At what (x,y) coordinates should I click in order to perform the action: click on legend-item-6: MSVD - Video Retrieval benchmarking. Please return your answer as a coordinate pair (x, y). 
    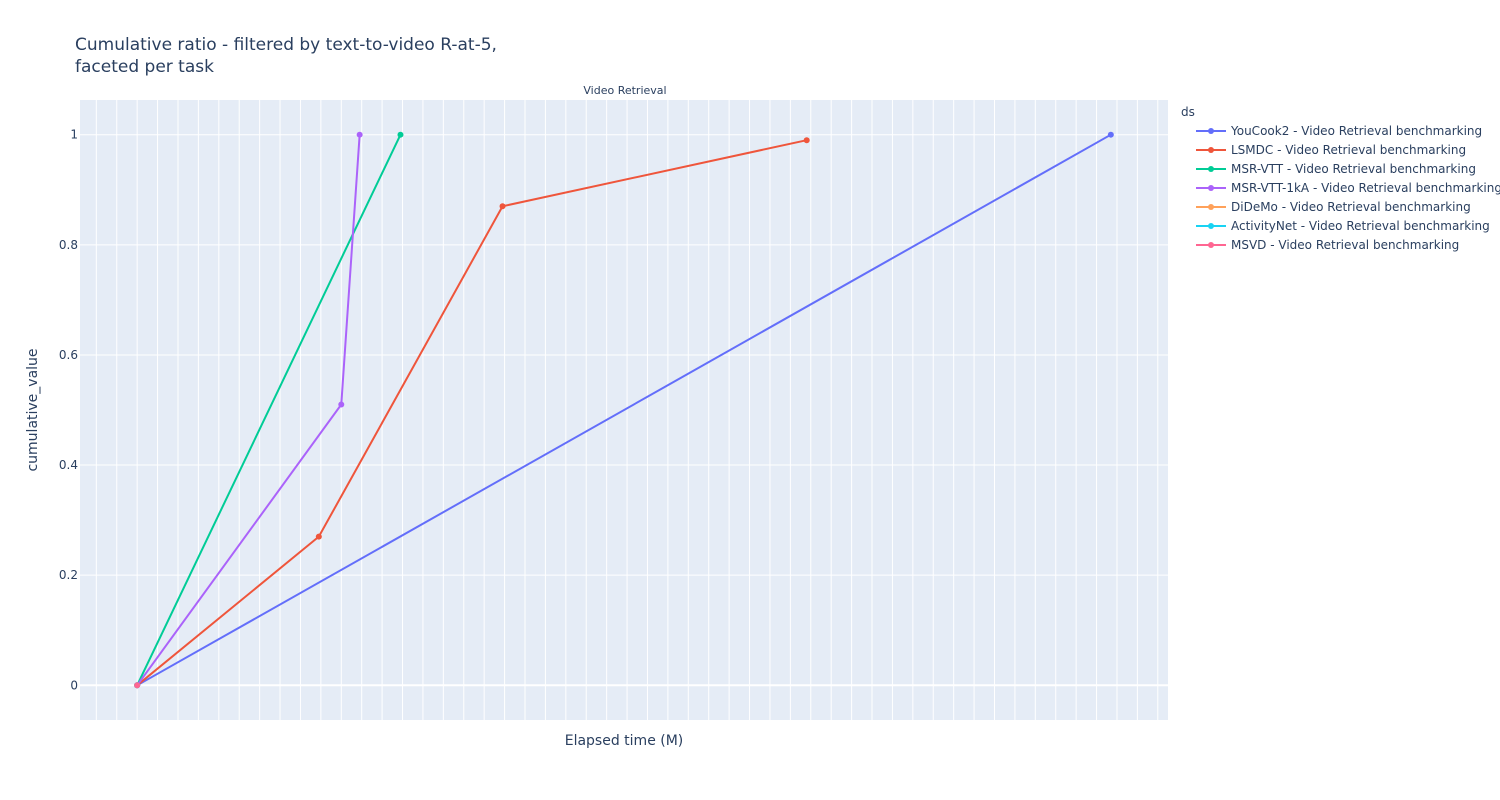
    Looking at the image, I should click on (1327, 245).